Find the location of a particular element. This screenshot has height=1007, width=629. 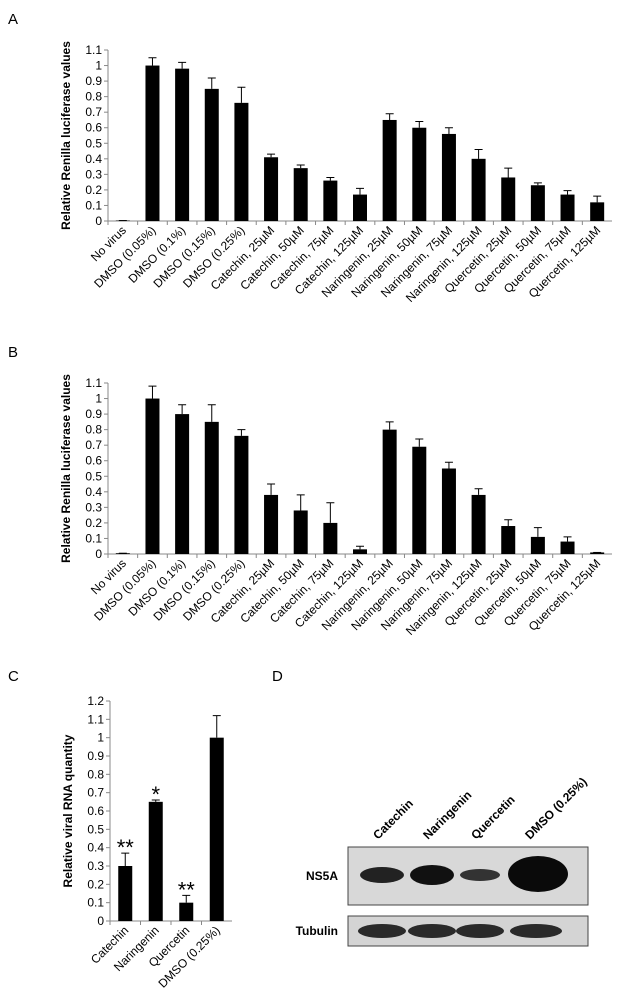

panel-label: A is located at coordinates (13, 19).